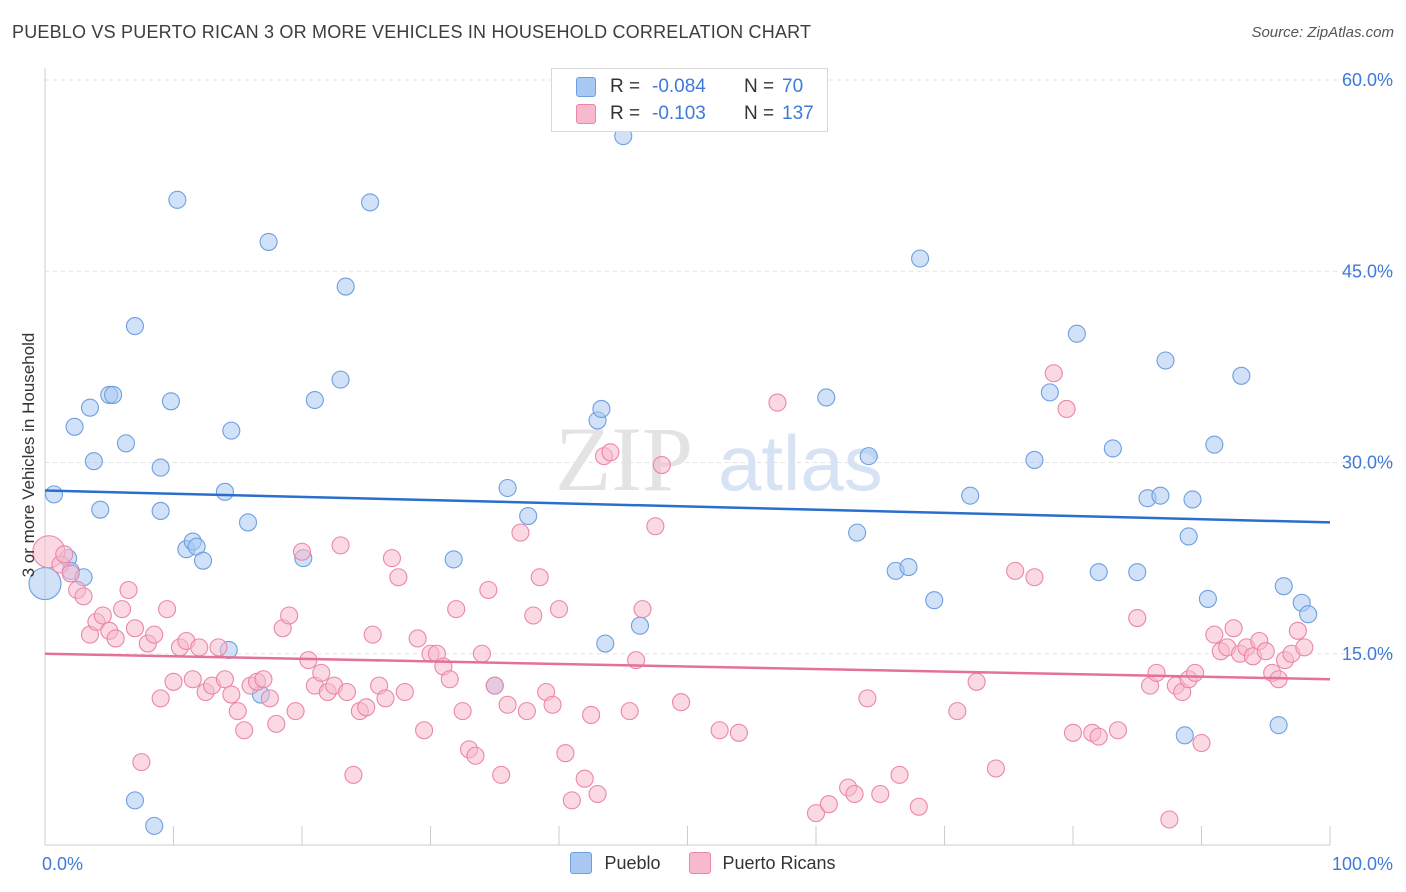 The width and height of the screenshot is (1406, 892). What do you see at coordinates (625, 86) in the screenshot?
I see `legend-r-label: R =` at bounding box center [625, 86].